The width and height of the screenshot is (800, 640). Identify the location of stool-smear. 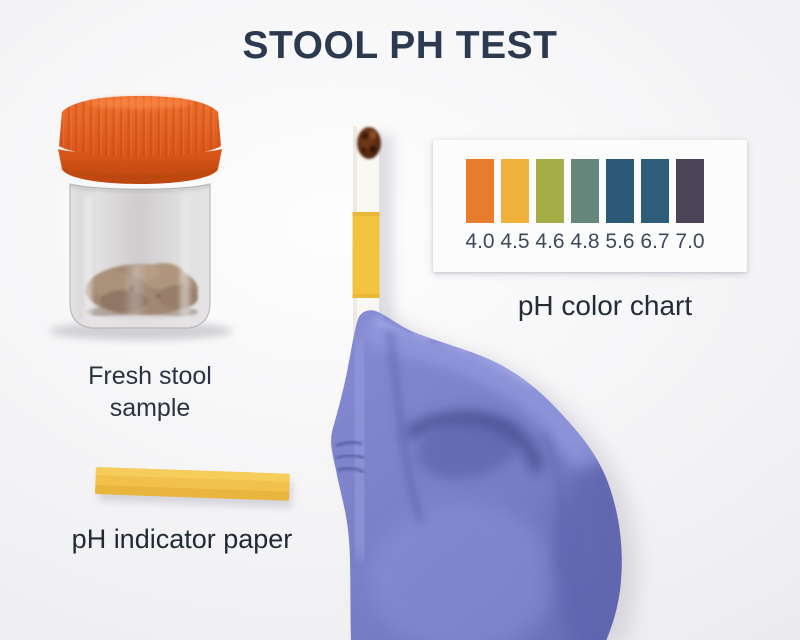
(369, 143).